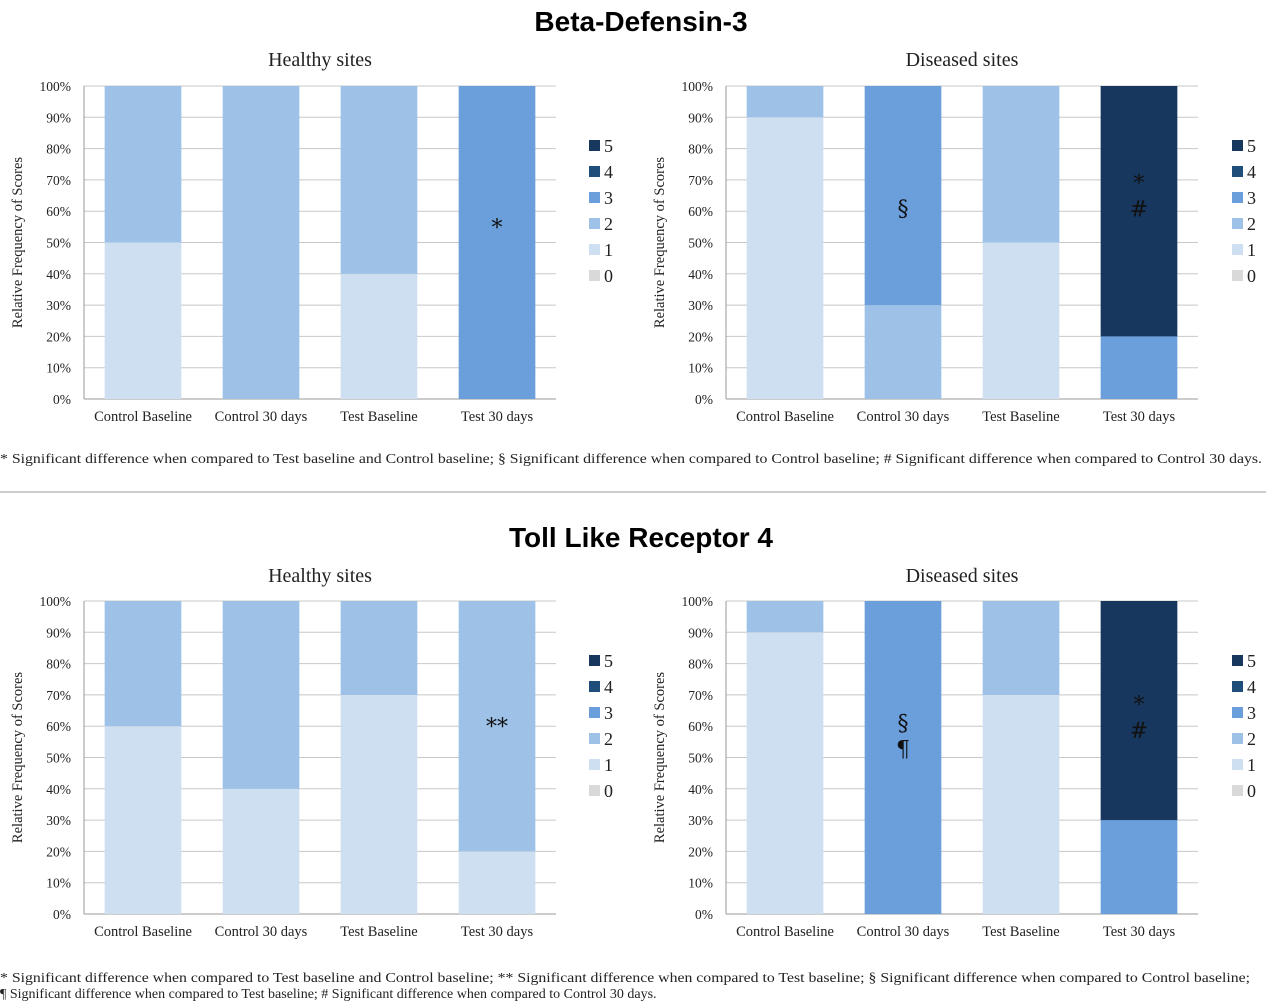 The height and width of the screenshot is (1001, 1277). I want to click on y-axis-label: Relative Frequency of Scores, so click(18, 242).